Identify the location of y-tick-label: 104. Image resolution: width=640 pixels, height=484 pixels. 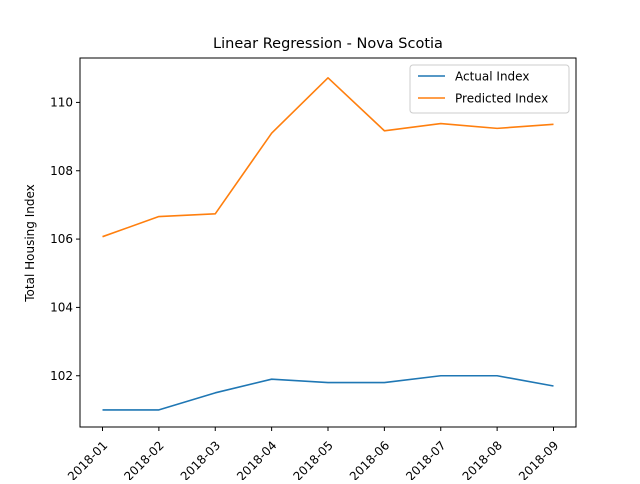
(61, 307).